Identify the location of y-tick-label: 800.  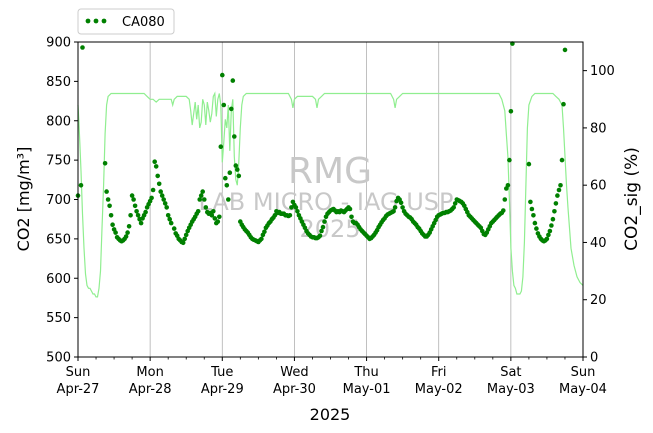
(58, 121).